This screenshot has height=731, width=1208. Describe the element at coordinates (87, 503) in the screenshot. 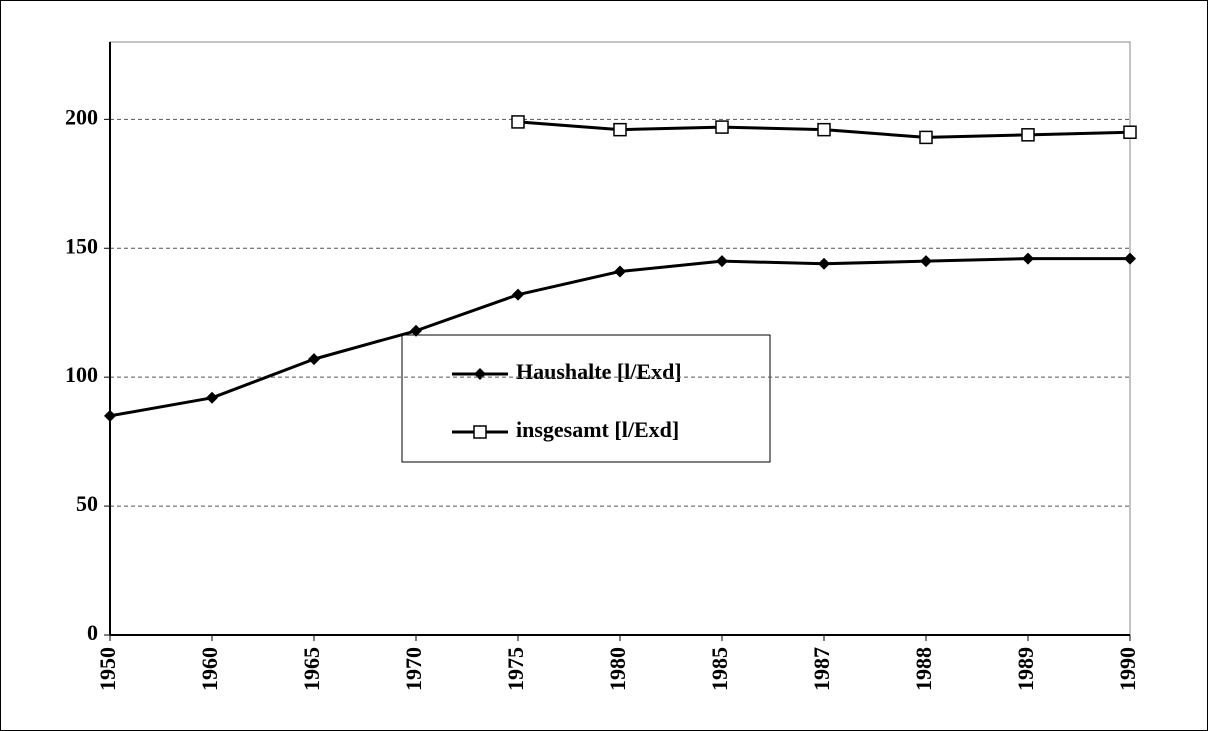

I see `y-tick-label: 50` at that location.